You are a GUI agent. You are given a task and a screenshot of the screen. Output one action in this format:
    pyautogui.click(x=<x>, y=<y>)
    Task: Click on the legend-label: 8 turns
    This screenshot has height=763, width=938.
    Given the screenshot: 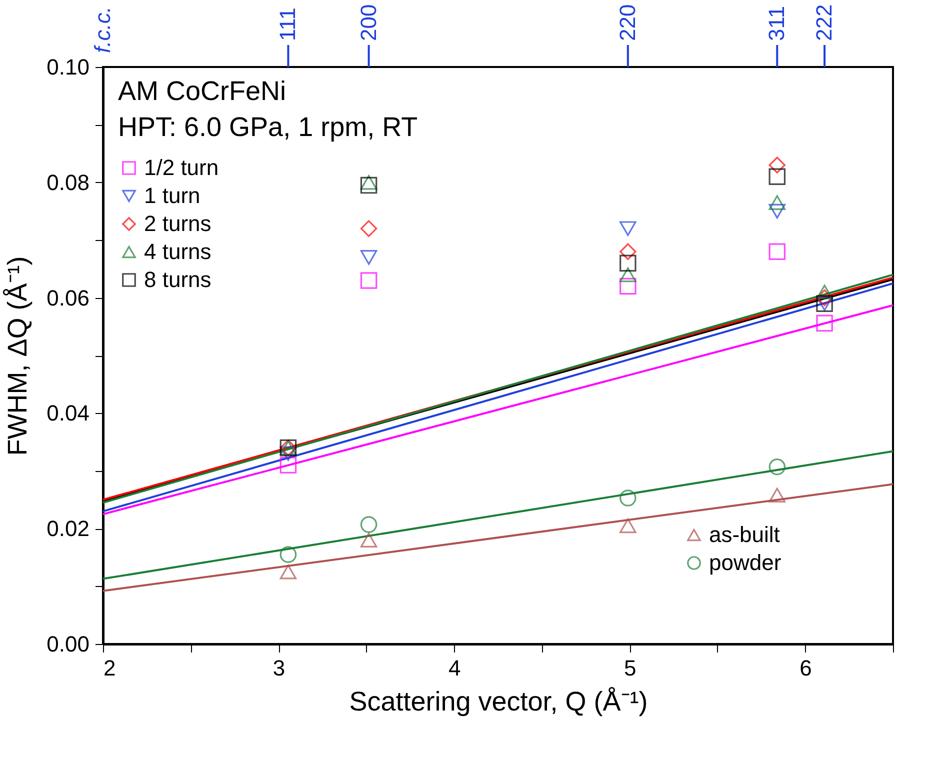 What is the action you would take?
    pyautogui.click(x=178, y=279)
    